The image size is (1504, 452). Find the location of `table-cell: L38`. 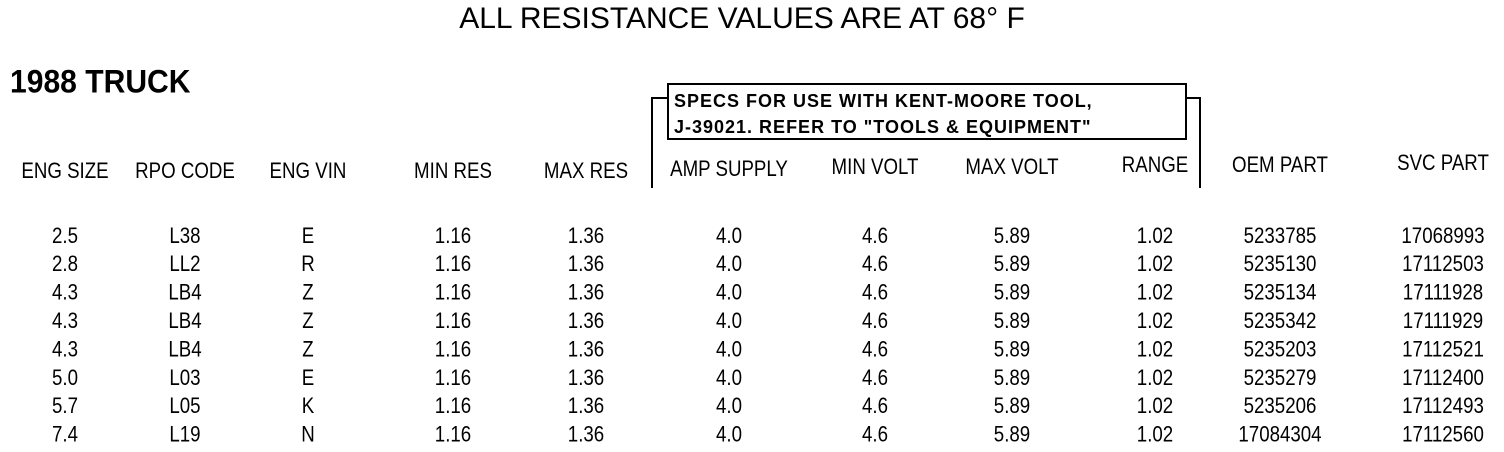

table-cell: L38 is located at coordinates (184, 236).